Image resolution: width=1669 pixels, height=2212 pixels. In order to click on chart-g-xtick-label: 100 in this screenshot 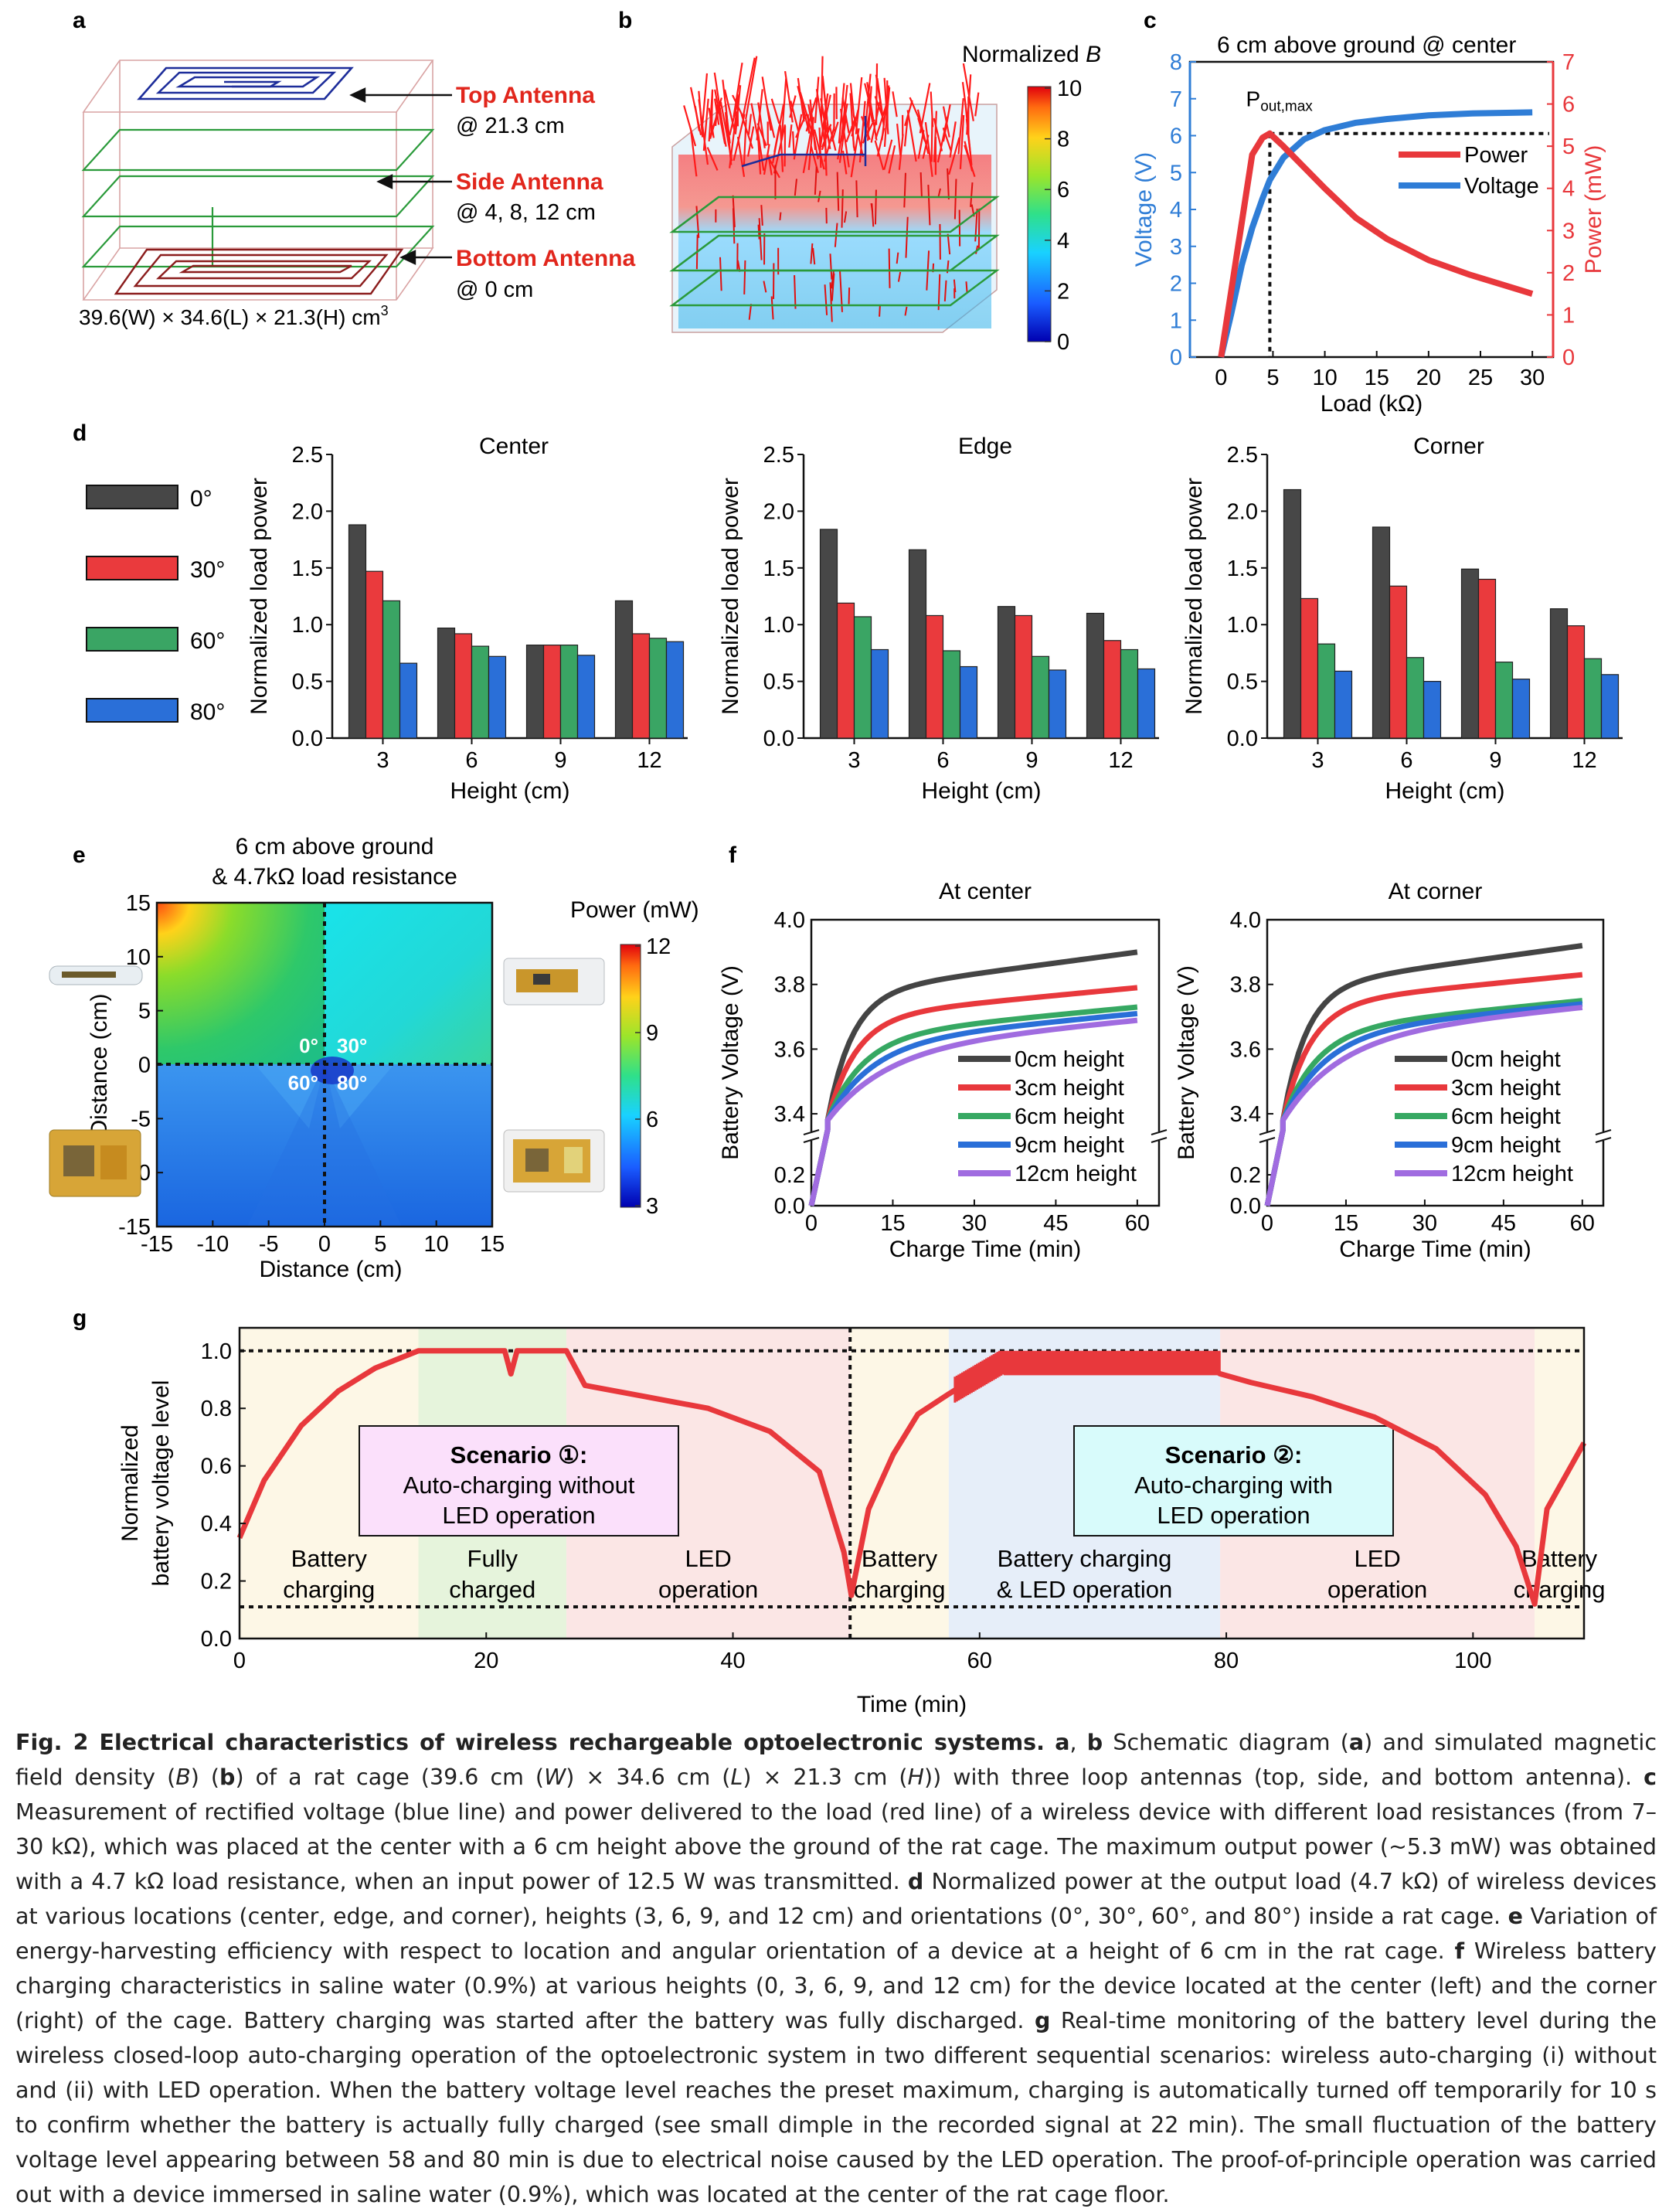, I will do `click(1472, 1661)`.